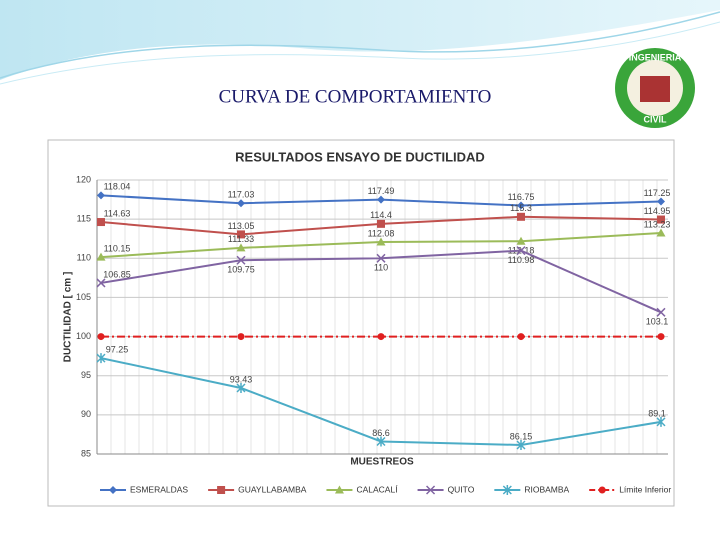 The height and width of the screenshot is (540, 720). What do you see at coordinates (86, 453) in the screenshot?
I see `y-tick-label: 85` at bounding box center [86, 453].